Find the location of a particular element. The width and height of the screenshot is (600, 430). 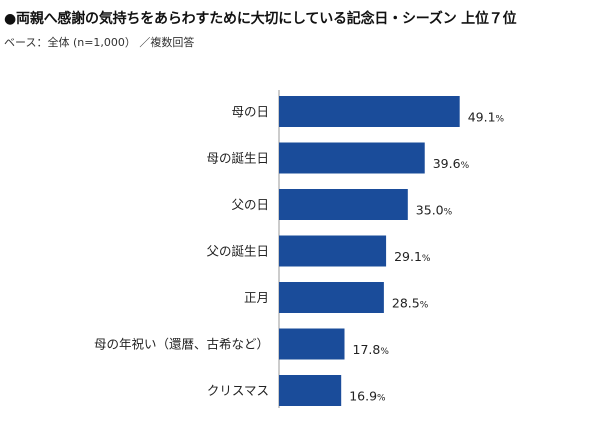

category-label: クリスマス is located at coordinates (238, 390).